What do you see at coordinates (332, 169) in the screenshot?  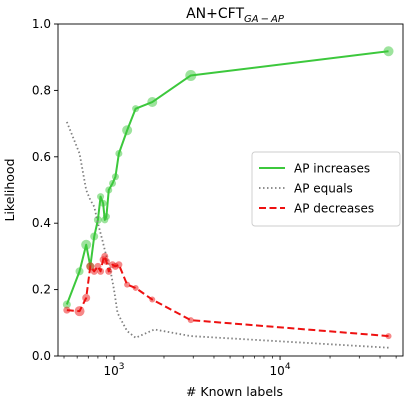 I see `legend-label: AP increases` at bounding box center [332, 169].